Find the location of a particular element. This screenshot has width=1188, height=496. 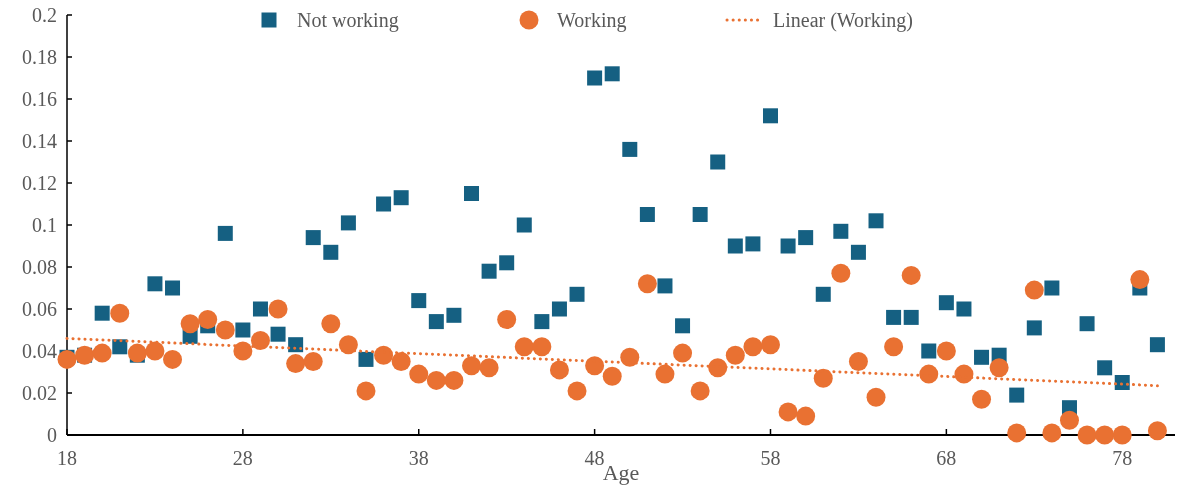

y-tick-label: 0.2 is located at coordinates (44, 15).